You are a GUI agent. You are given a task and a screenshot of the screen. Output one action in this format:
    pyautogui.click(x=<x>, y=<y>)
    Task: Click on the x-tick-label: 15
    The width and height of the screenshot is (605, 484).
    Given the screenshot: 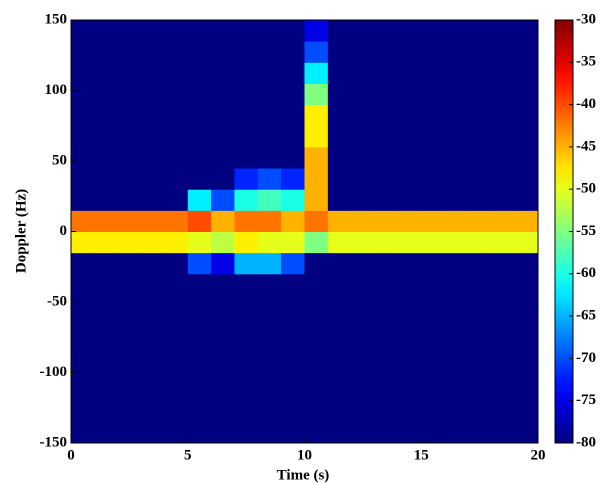 What is the action you would take?
    pyautogui.click(x=421, y=455)
    